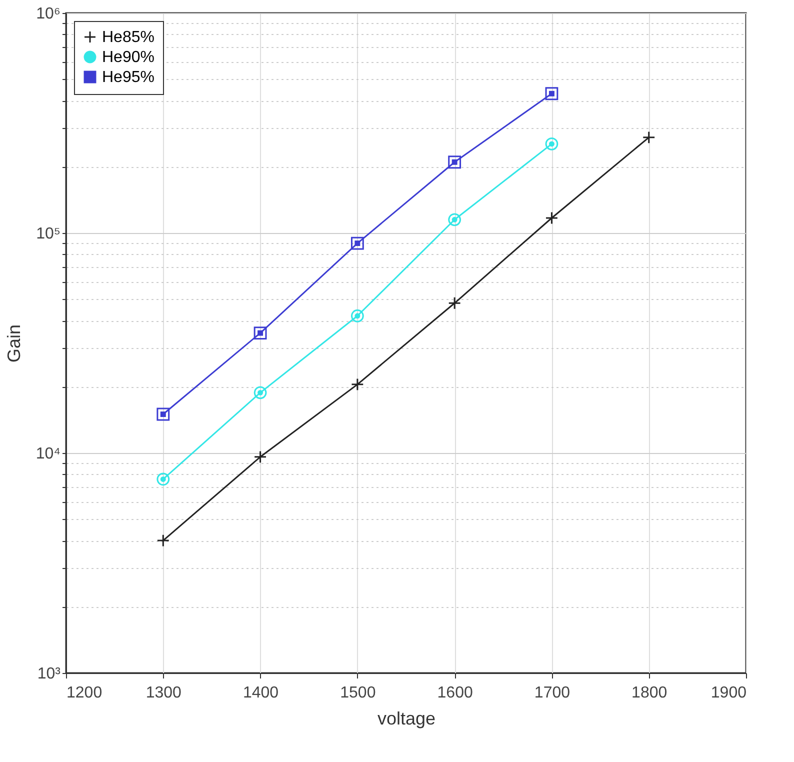 Image resolution: width=794 pixels, height=762 pixels. I want to click on y-tick-label: 10⁵, so click(48, 234).